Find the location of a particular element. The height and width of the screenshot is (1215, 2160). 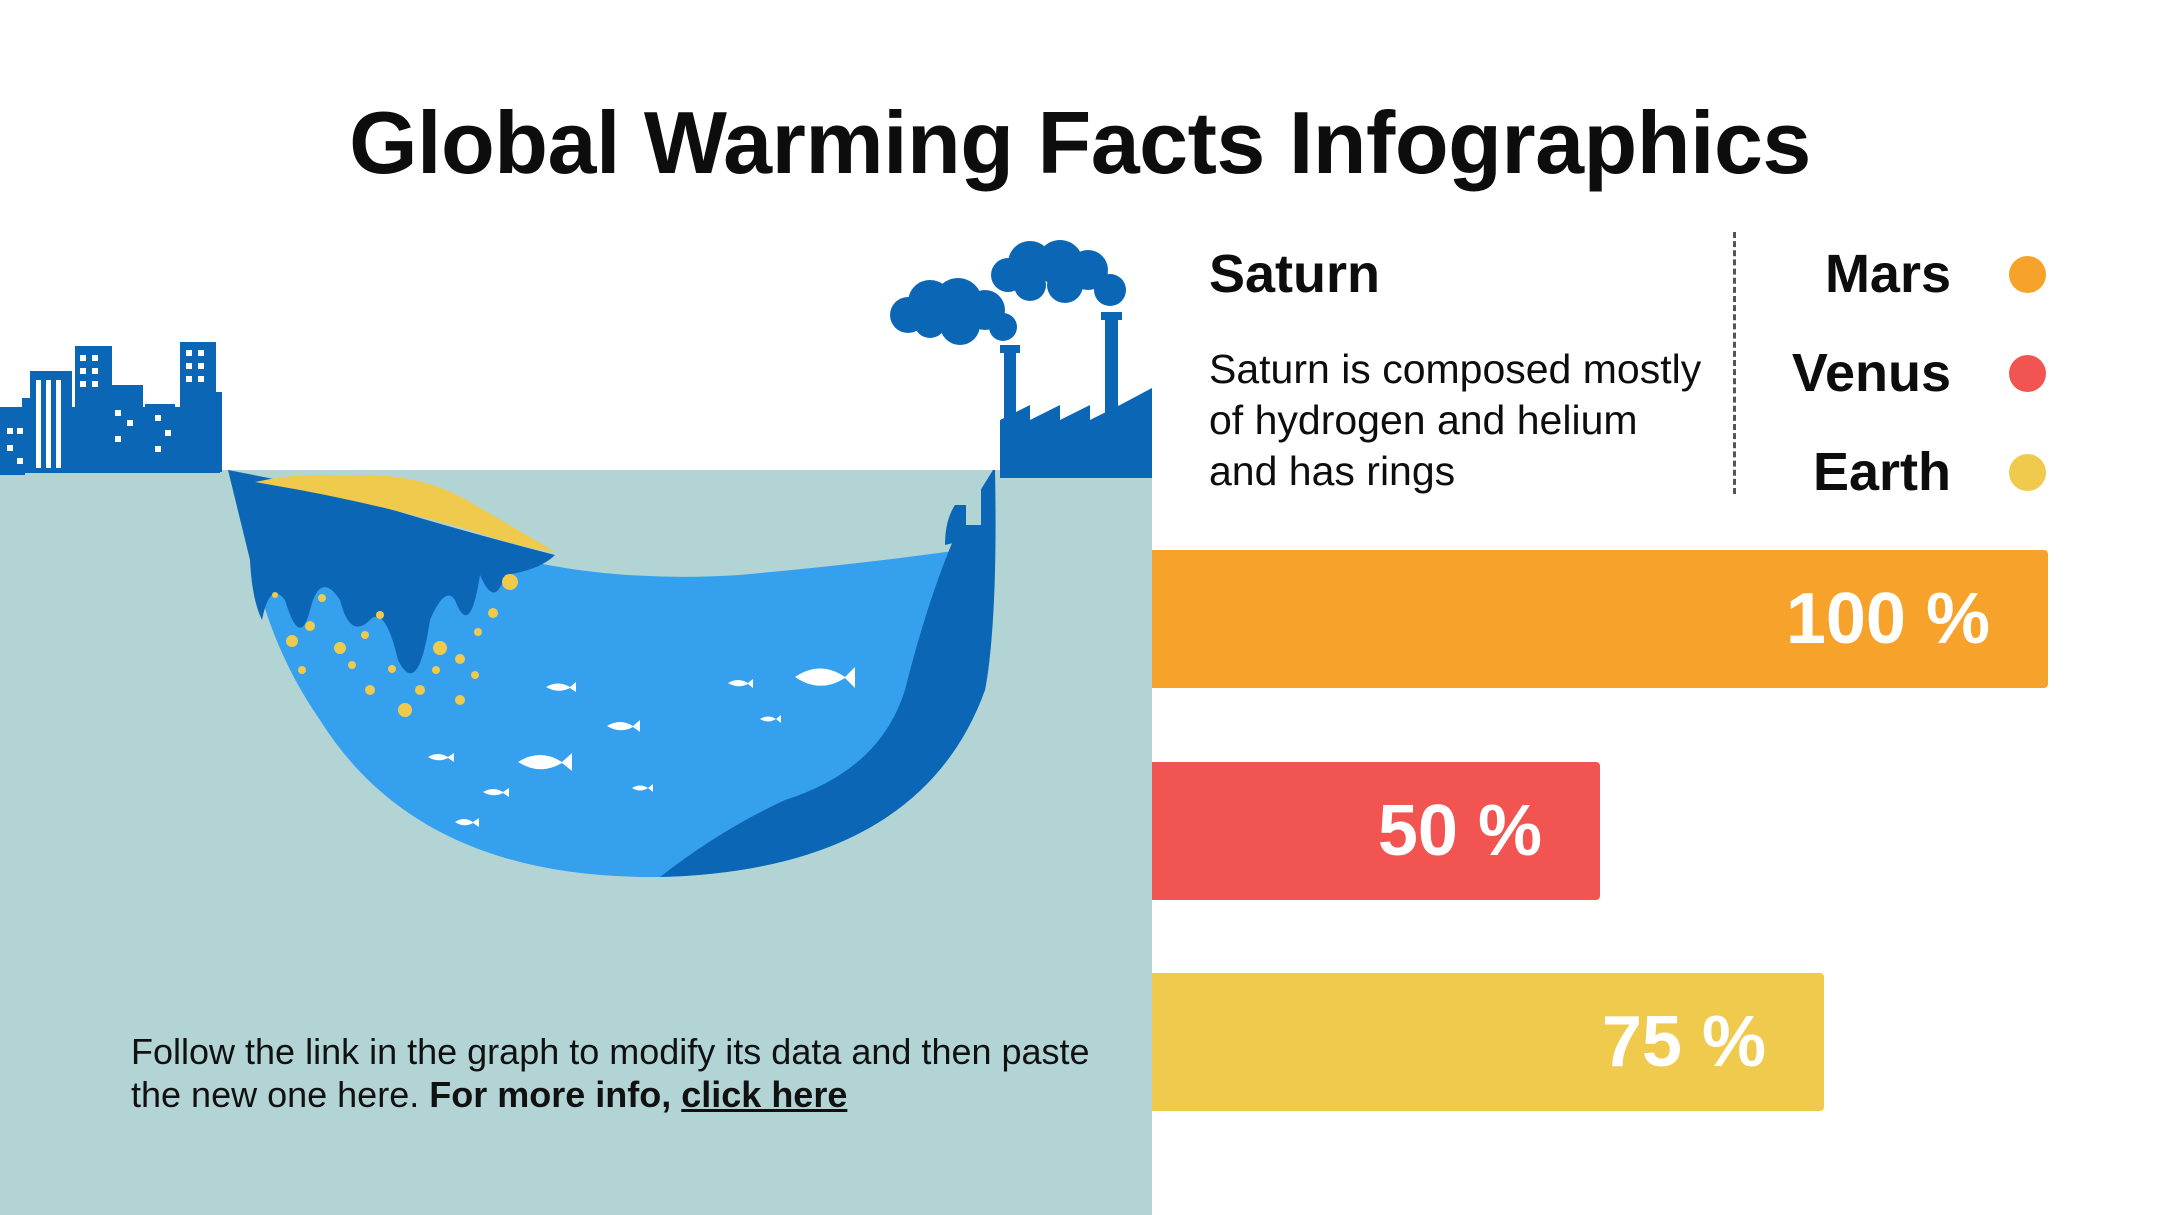

legend-dot-mars is located at coordinates (2027, 274).